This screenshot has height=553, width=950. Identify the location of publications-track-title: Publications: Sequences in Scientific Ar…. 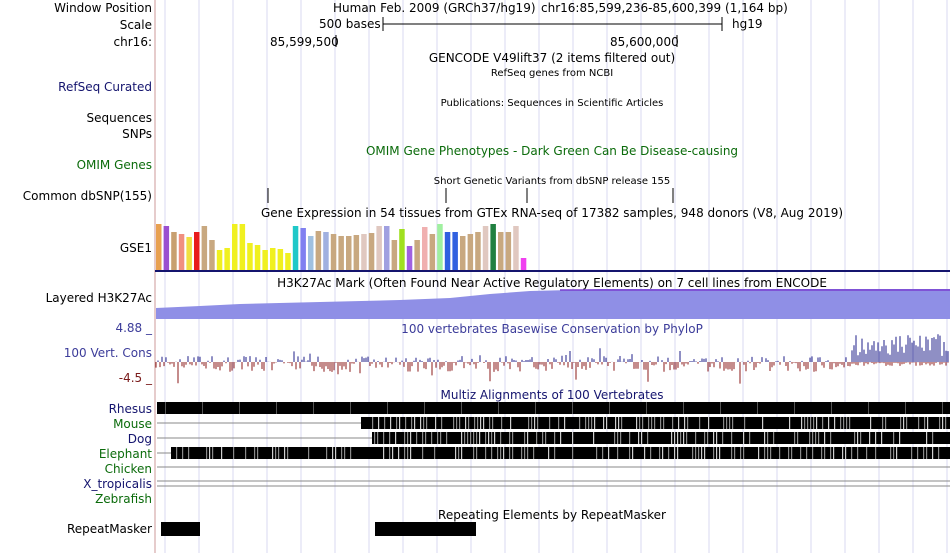
(552, 103).